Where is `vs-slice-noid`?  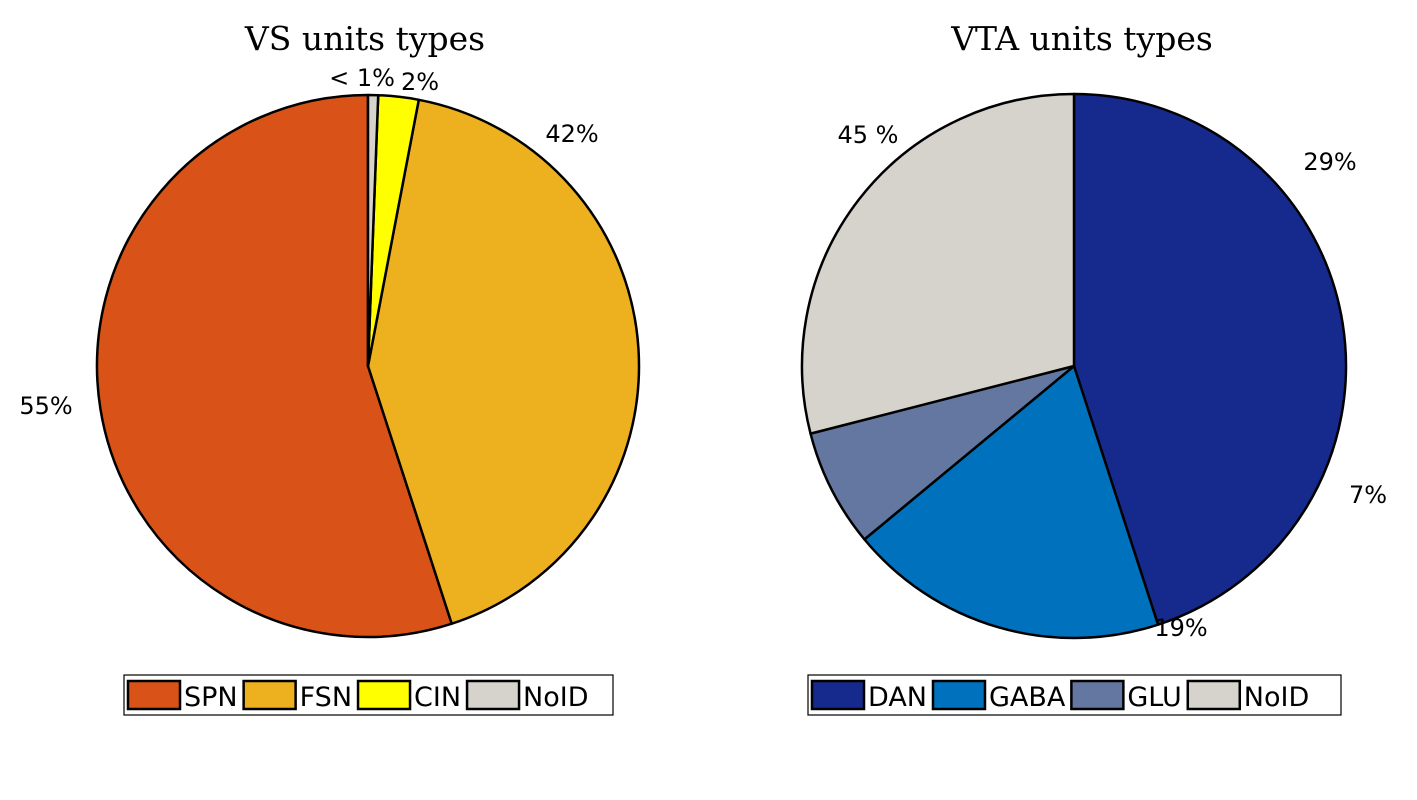
vs-slice-noid is located at coordinates (373, 230).